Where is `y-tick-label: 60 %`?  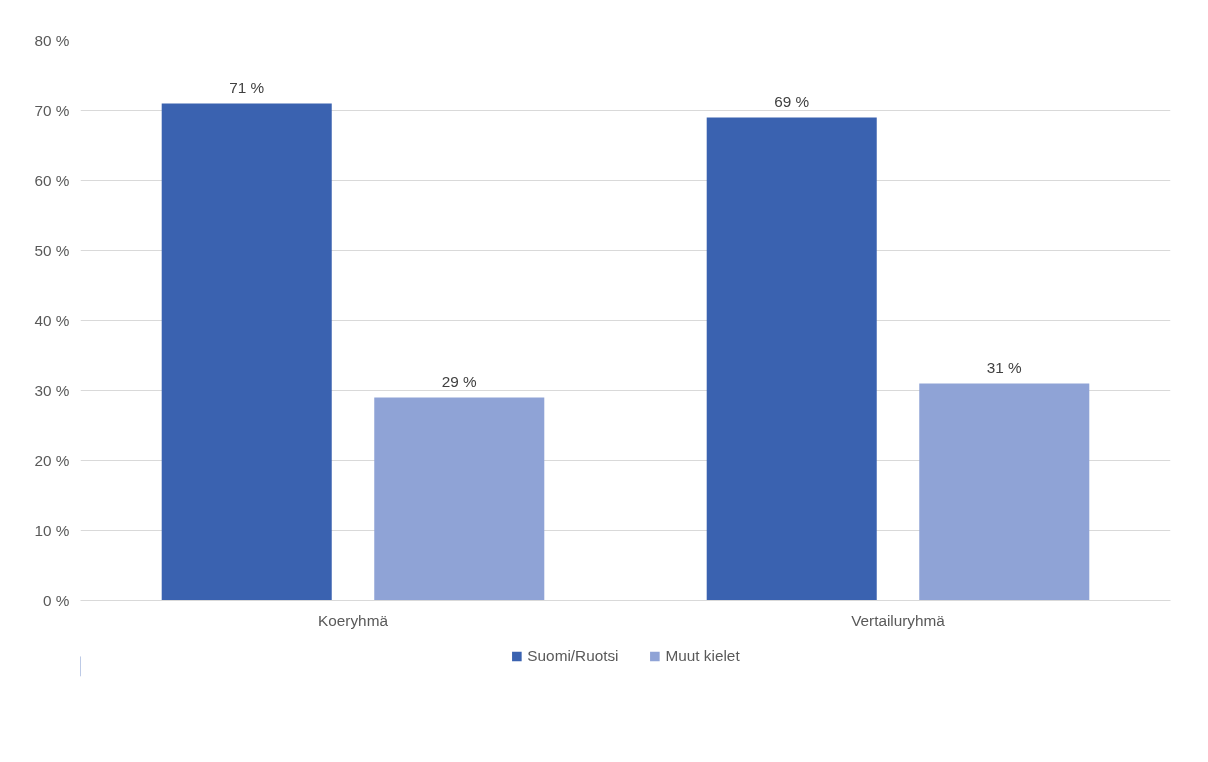
y-tick-label: 60 % is located at coordinates (52, 180).